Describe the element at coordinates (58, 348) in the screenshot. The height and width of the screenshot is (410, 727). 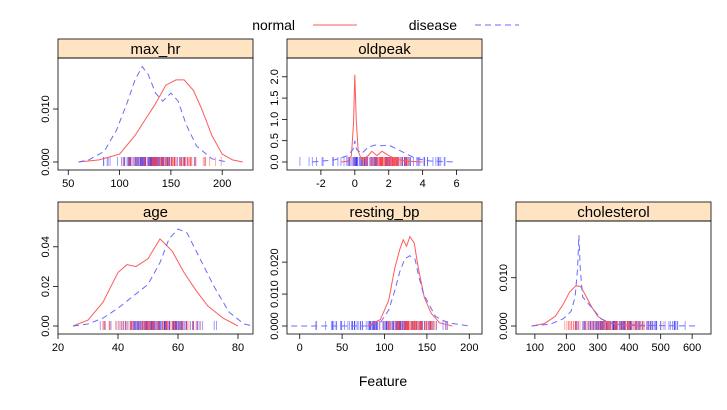
I see `x-tick-label: 20` at that location.